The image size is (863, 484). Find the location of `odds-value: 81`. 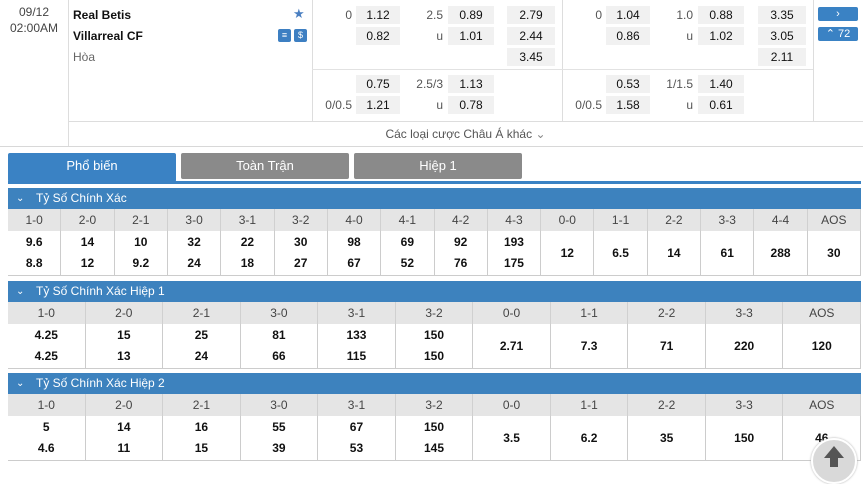

odds-value: 81 is located at coordinates (279, 335).